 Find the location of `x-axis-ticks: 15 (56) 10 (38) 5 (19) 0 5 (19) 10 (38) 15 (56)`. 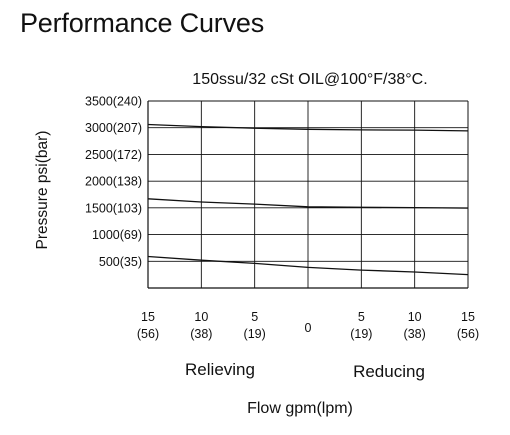

x-axis-ticks: 15 (56) 10 (38) 5 (19) 0 5 (19) 10 (38) 15 (56) is located at coordinates (308, 325).